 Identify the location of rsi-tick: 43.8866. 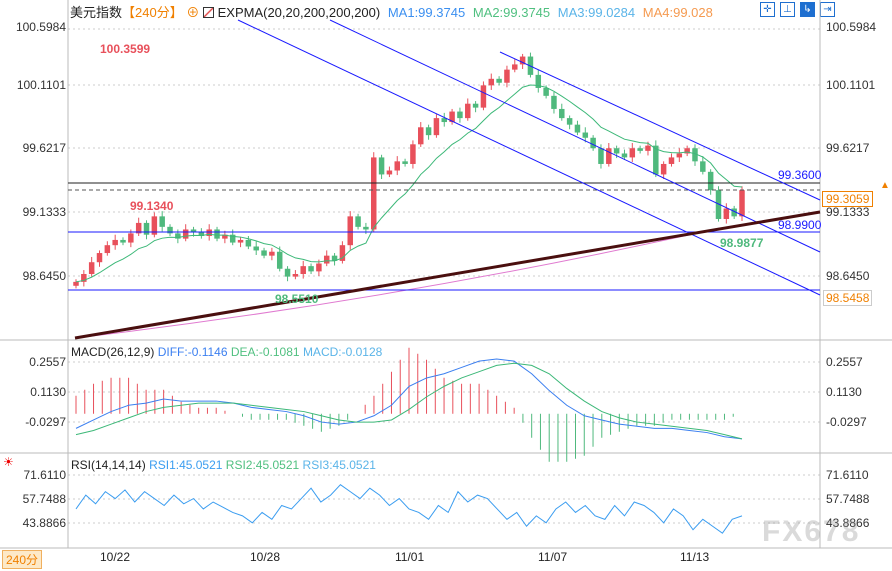
(848, 523).